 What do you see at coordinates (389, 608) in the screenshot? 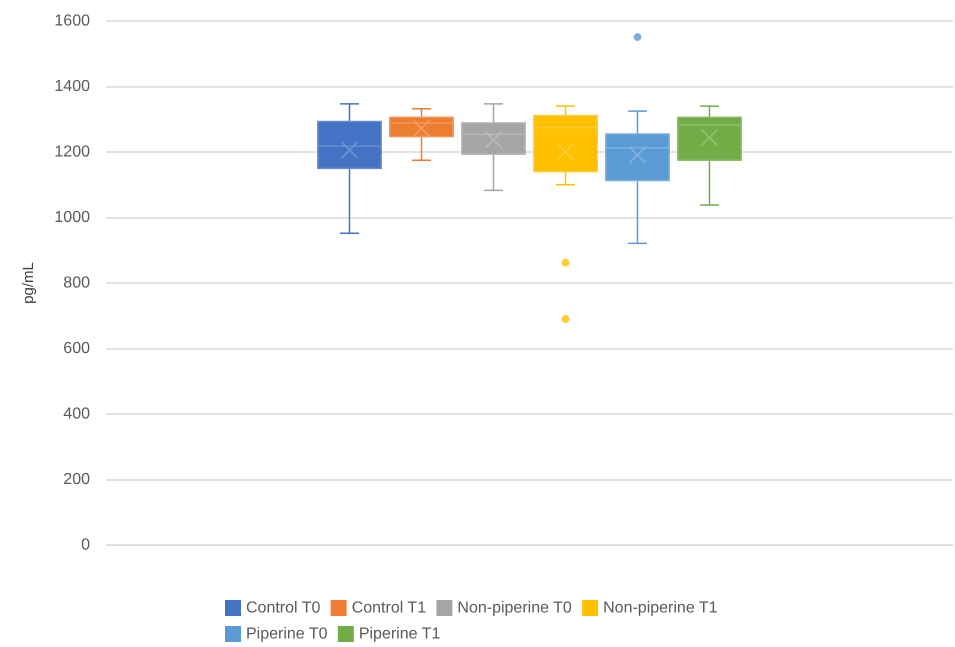
I see `legend-label: Control T1` at bounding box center [389, 608].